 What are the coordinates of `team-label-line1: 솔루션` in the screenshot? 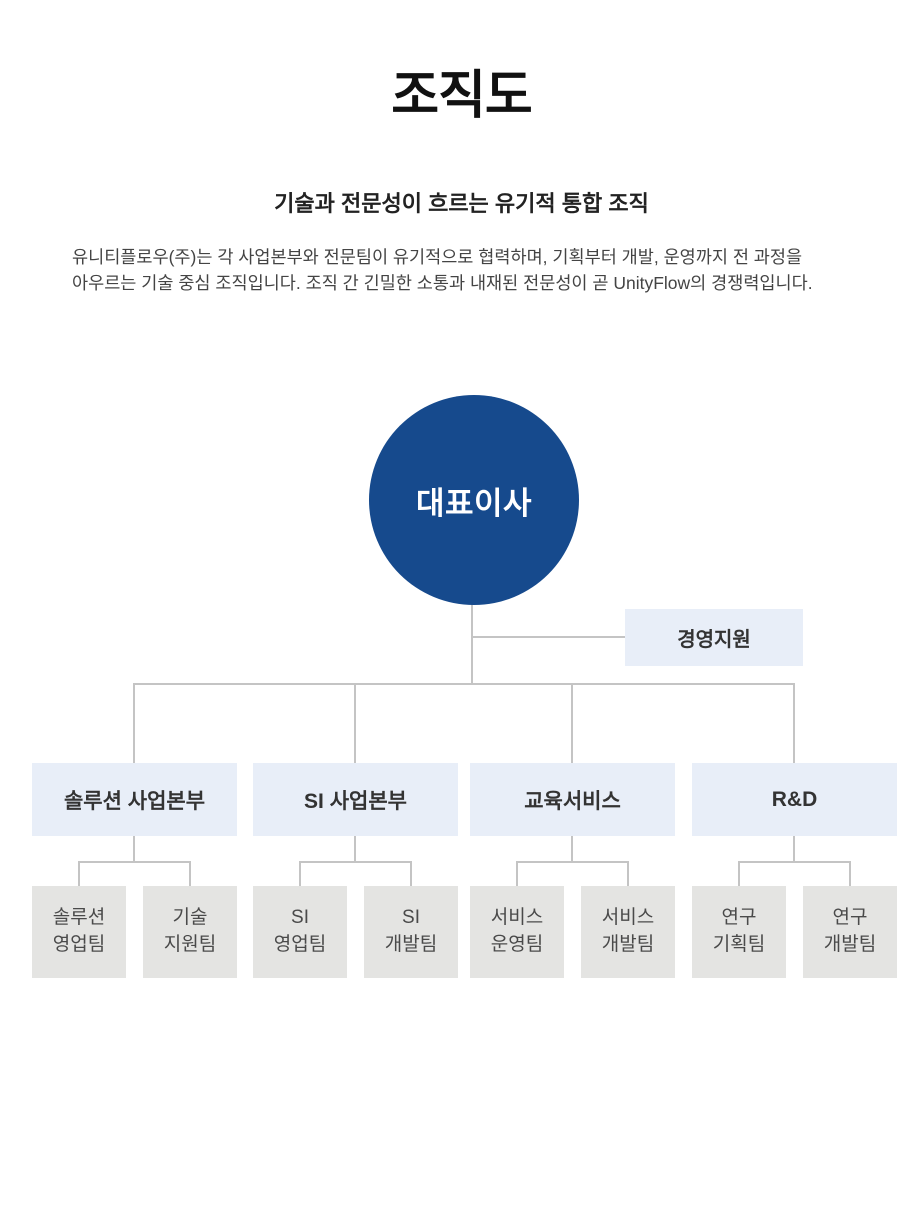 It's located at (79, 918).